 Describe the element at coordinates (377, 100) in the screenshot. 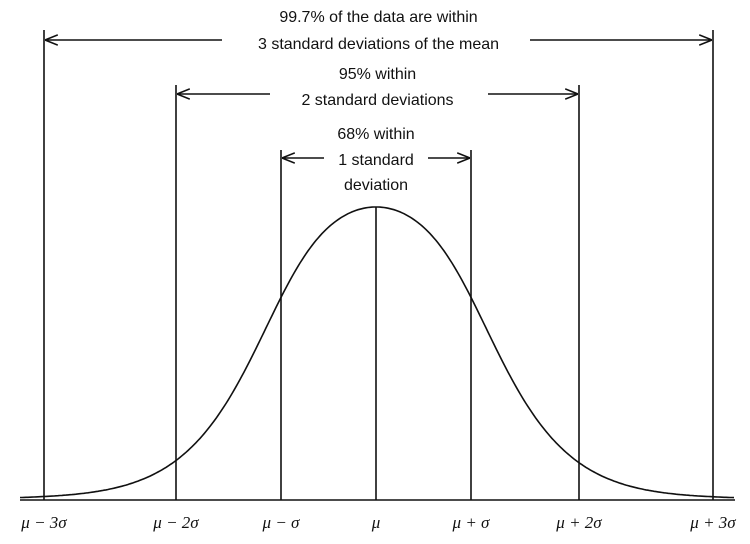

I see `annotation-text: 2 standard deviations` at that location.